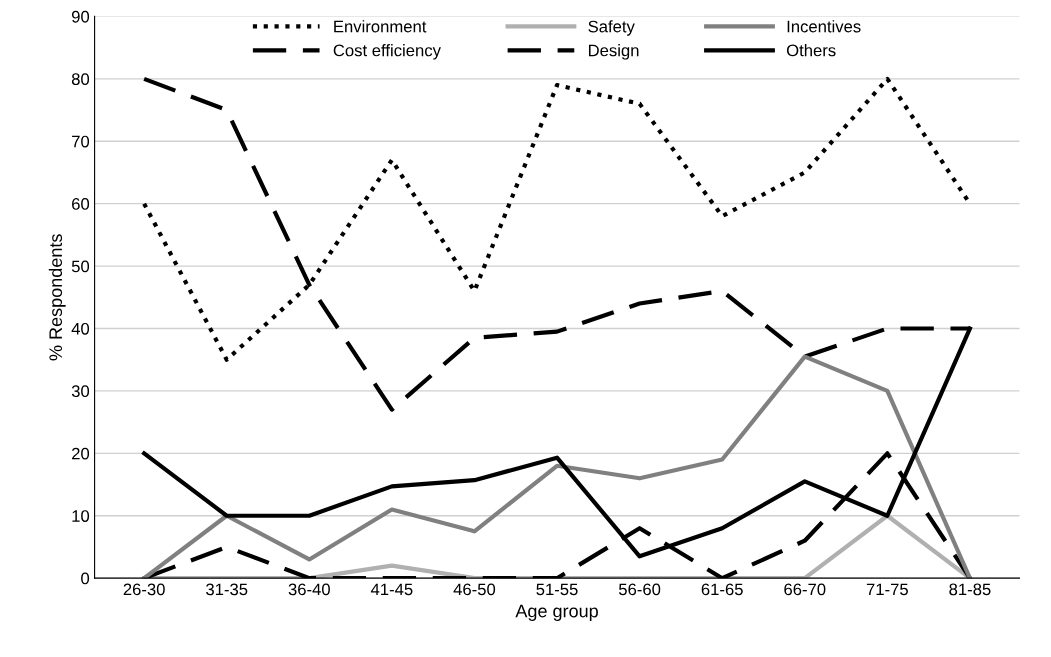 The height and width of the screenshot is (657, 1051). What do you see at coordinates (824, 26) in the screenshot?
I see `legend-label: Incentives` at bounding box center [824, 26].